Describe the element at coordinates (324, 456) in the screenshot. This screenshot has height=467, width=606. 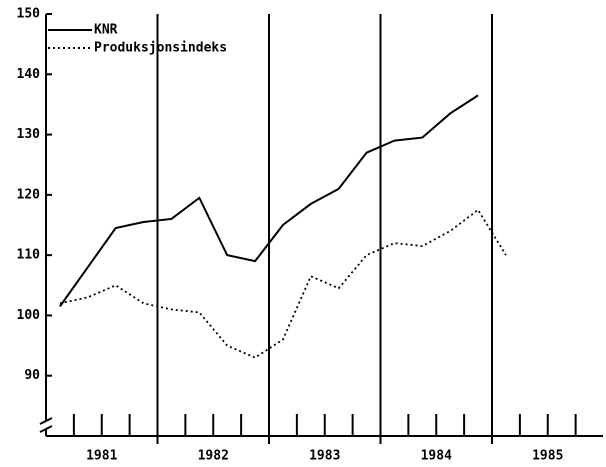
I see `x-tick-label: 1983` at that location.